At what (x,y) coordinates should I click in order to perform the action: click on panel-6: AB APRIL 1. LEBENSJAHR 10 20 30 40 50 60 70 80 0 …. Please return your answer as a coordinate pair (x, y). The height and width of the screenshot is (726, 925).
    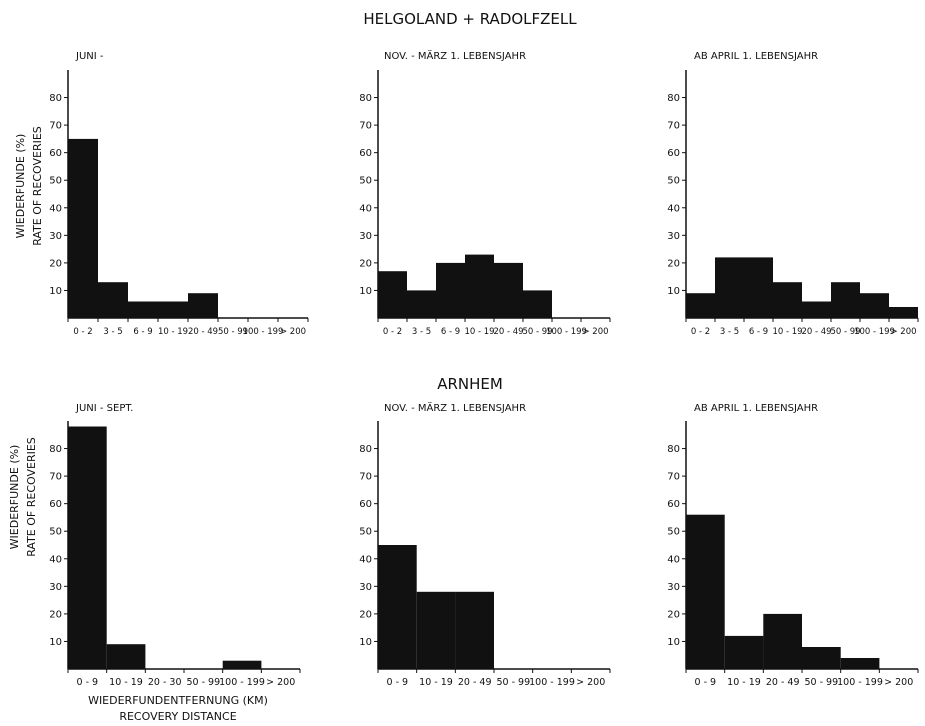
    Looking at the image, I should click on (793, 545).